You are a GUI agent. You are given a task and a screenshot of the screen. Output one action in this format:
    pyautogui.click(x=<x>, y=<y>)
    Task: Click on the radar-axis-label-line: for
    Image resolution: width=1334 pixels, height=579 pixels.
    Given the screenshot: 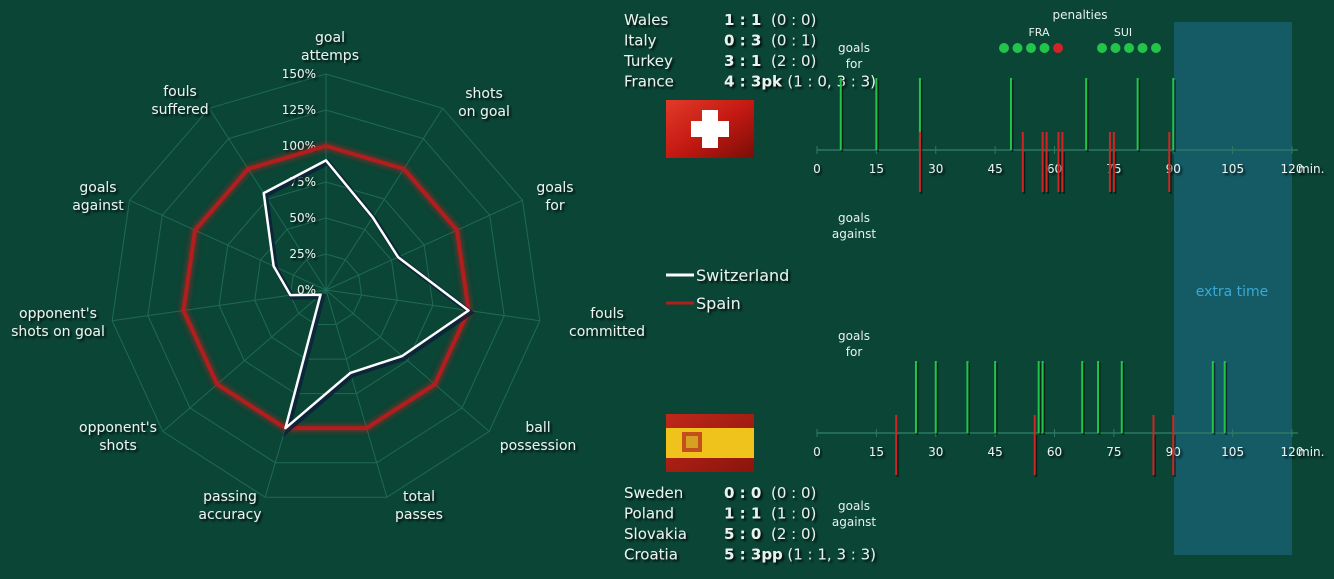 What is the action you would take?
    pyautogui.click(x=554, y=206)
    